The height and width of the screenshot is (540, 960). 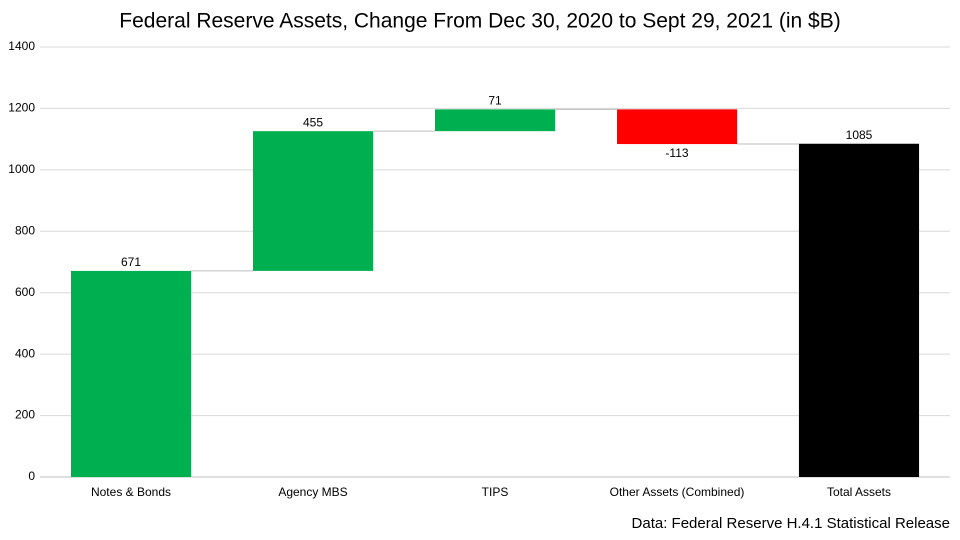 What do you see at coordinates (25, 230) in the screenshot?
I see `y-tick-label: 800` at bounding box center [25, 230].